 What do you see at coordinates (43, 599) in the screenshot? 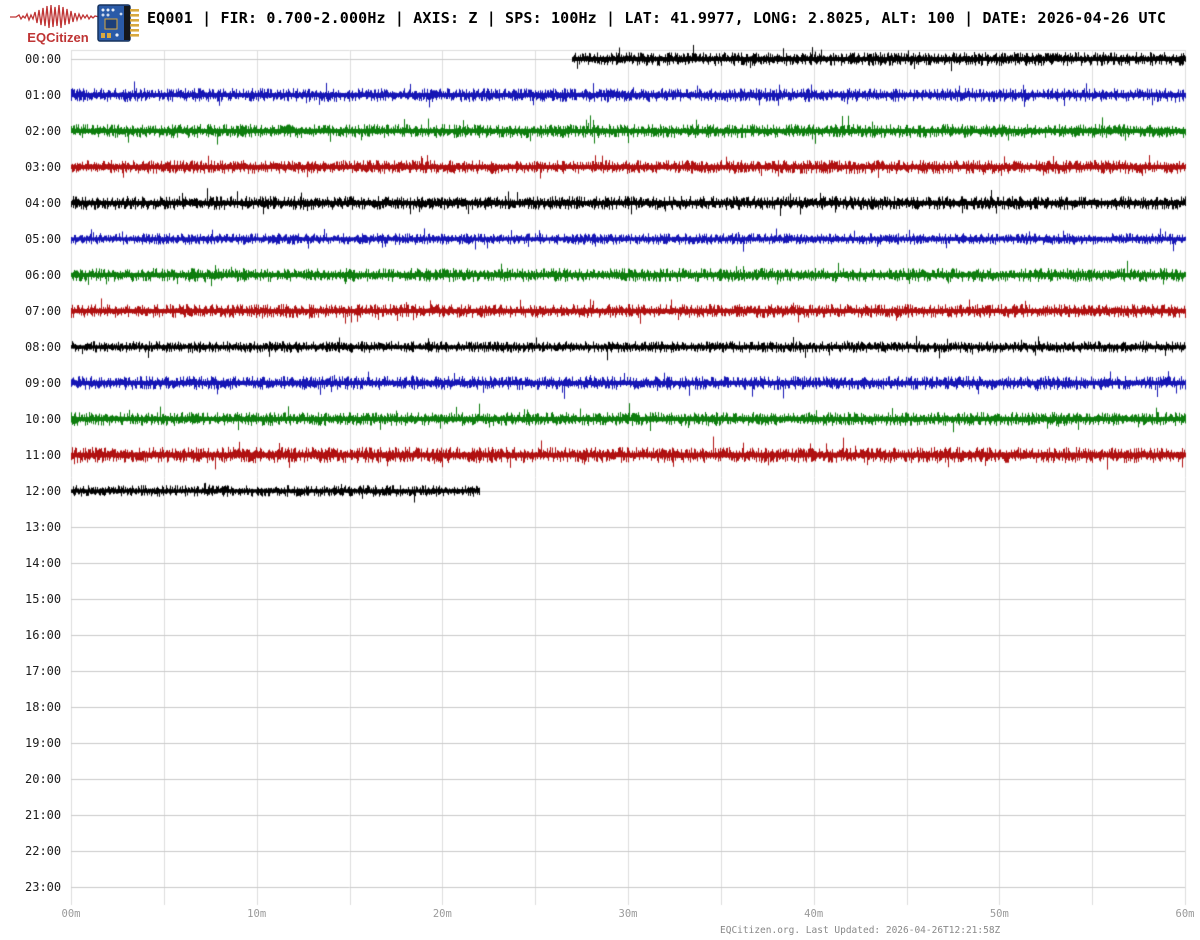
I see `hour-label: 15:00` at bounding box center [43, 599].